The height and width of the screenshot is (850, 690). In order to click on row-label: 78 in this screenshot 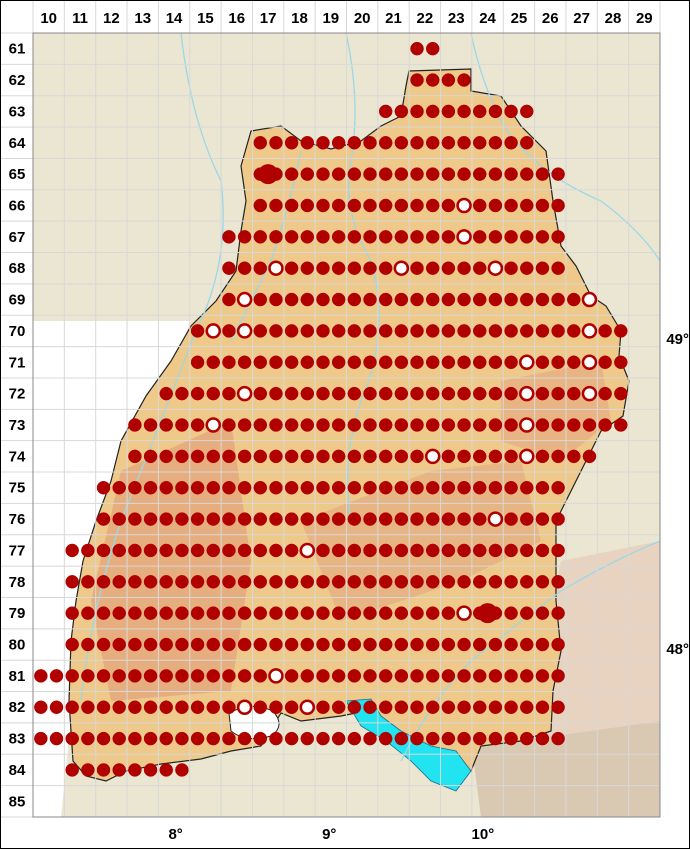, I will do `click(17, 582)`.